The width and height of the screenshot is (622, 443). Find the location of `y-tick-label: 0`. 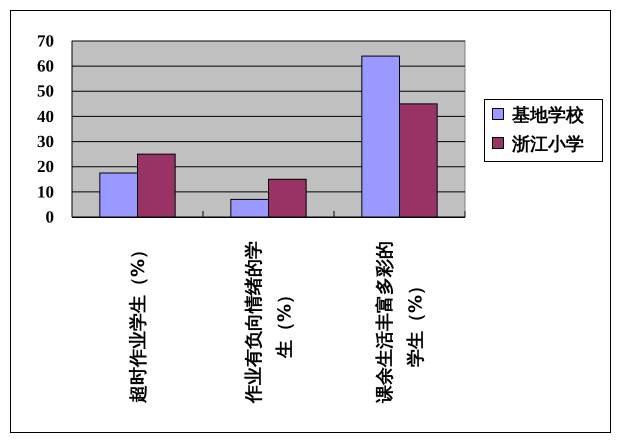

y-tick-label: 0 is located at coordinates (50, 216).